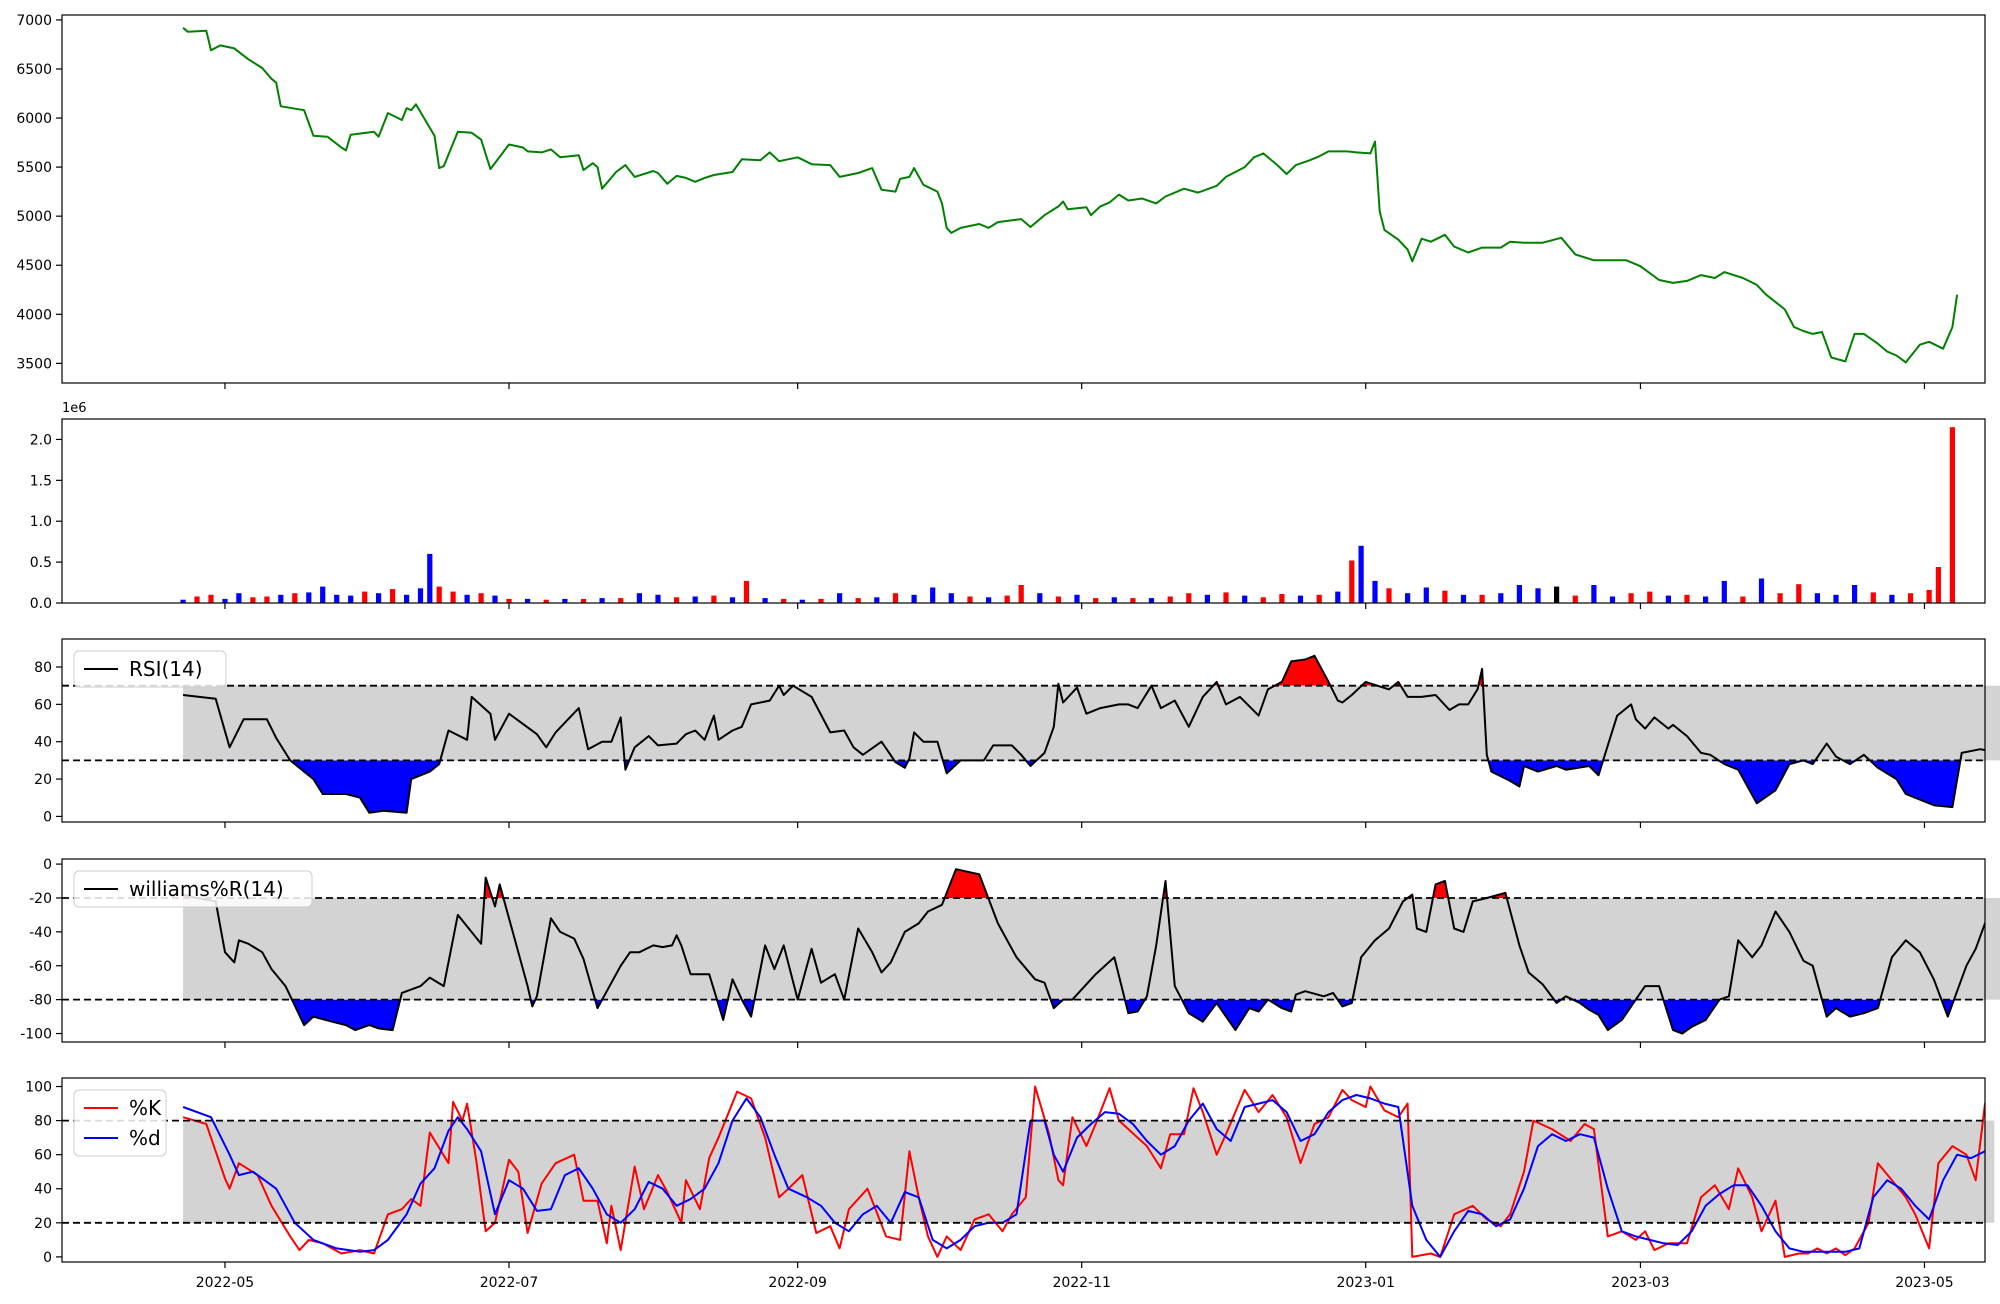 The image size is (2000, 1304). I want to click on legend-label: %d, so click(145, 1138).